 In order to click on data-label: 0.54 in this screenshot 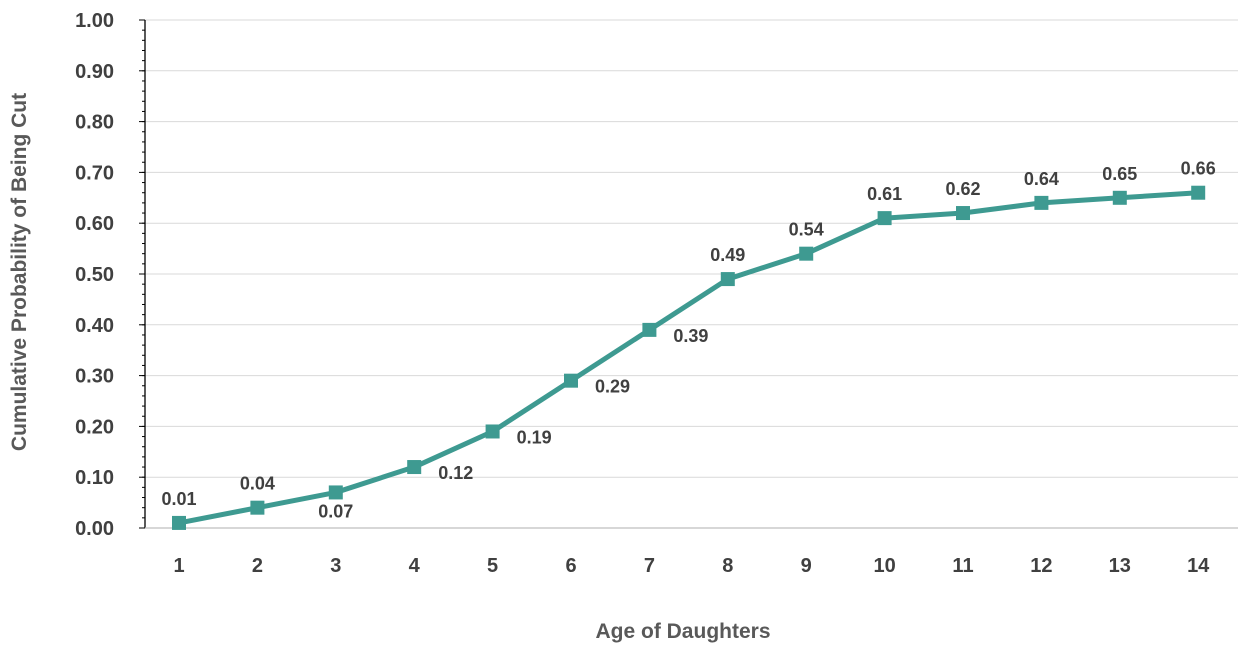, I will do `click(806, 230)`.